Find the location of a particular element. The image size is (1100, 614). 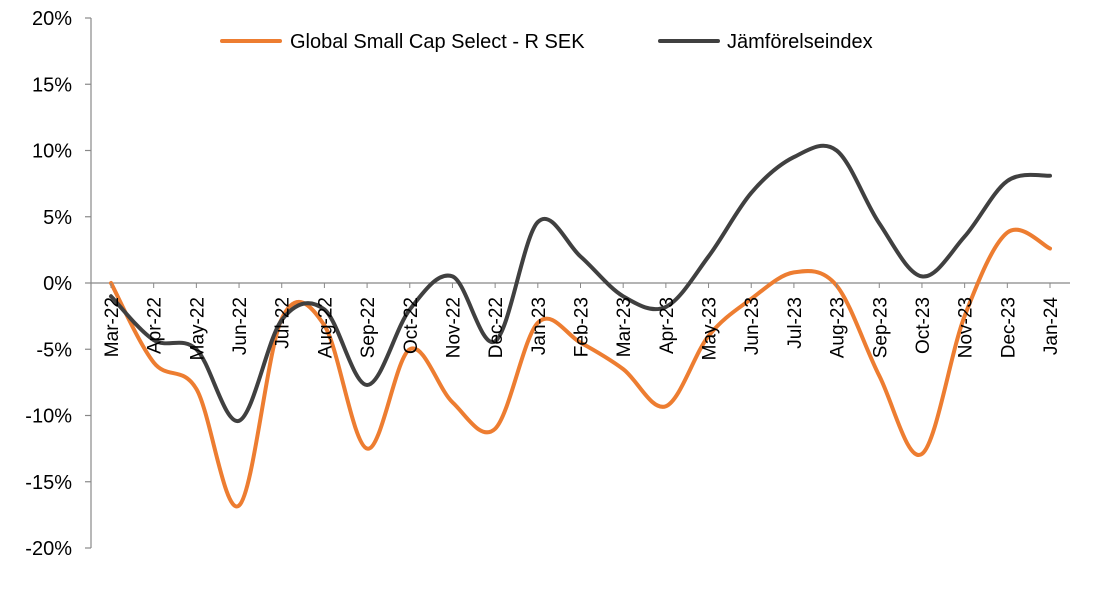

legend-label: Jämförelseindex is located at coordinates (800, 42).